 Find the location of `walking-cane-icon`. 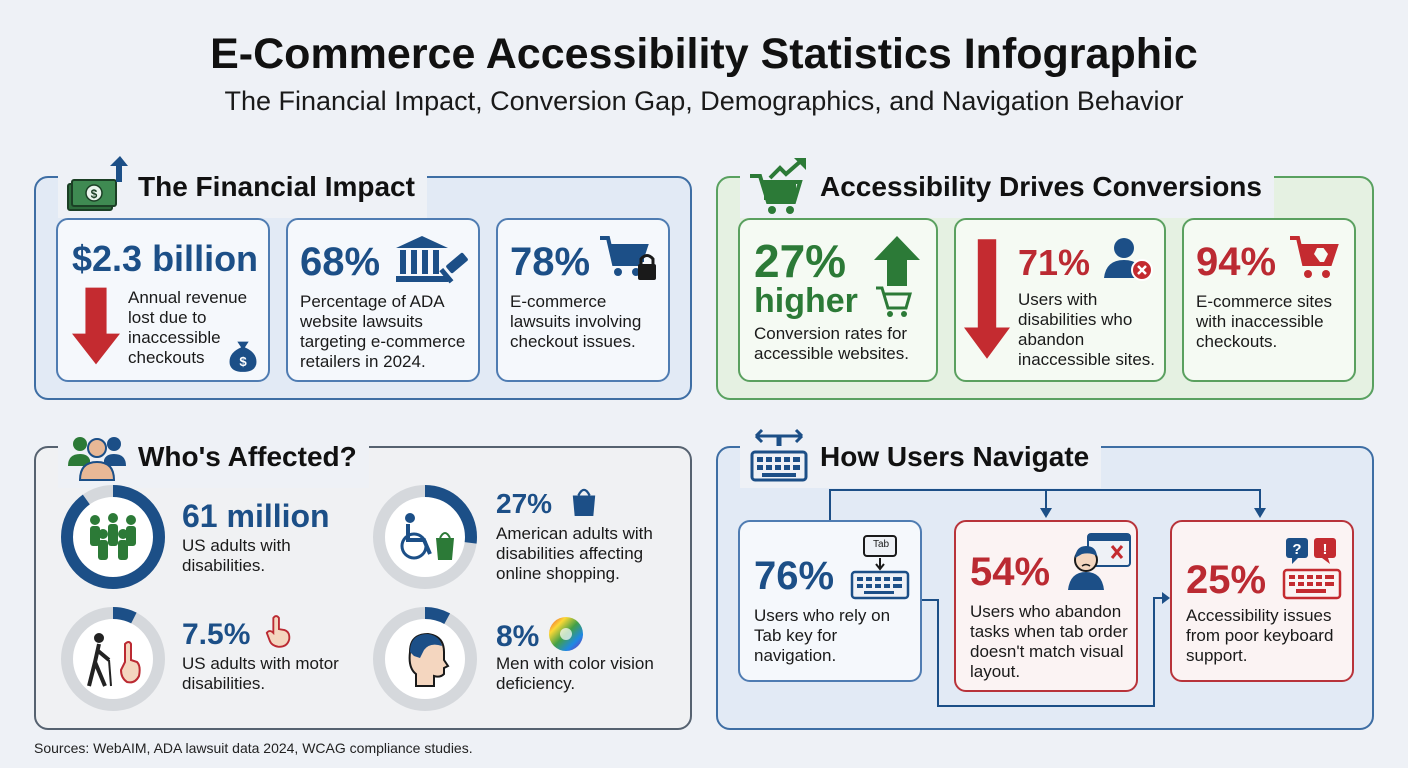

walking-cane-icon is located at coordinates (114, 660).